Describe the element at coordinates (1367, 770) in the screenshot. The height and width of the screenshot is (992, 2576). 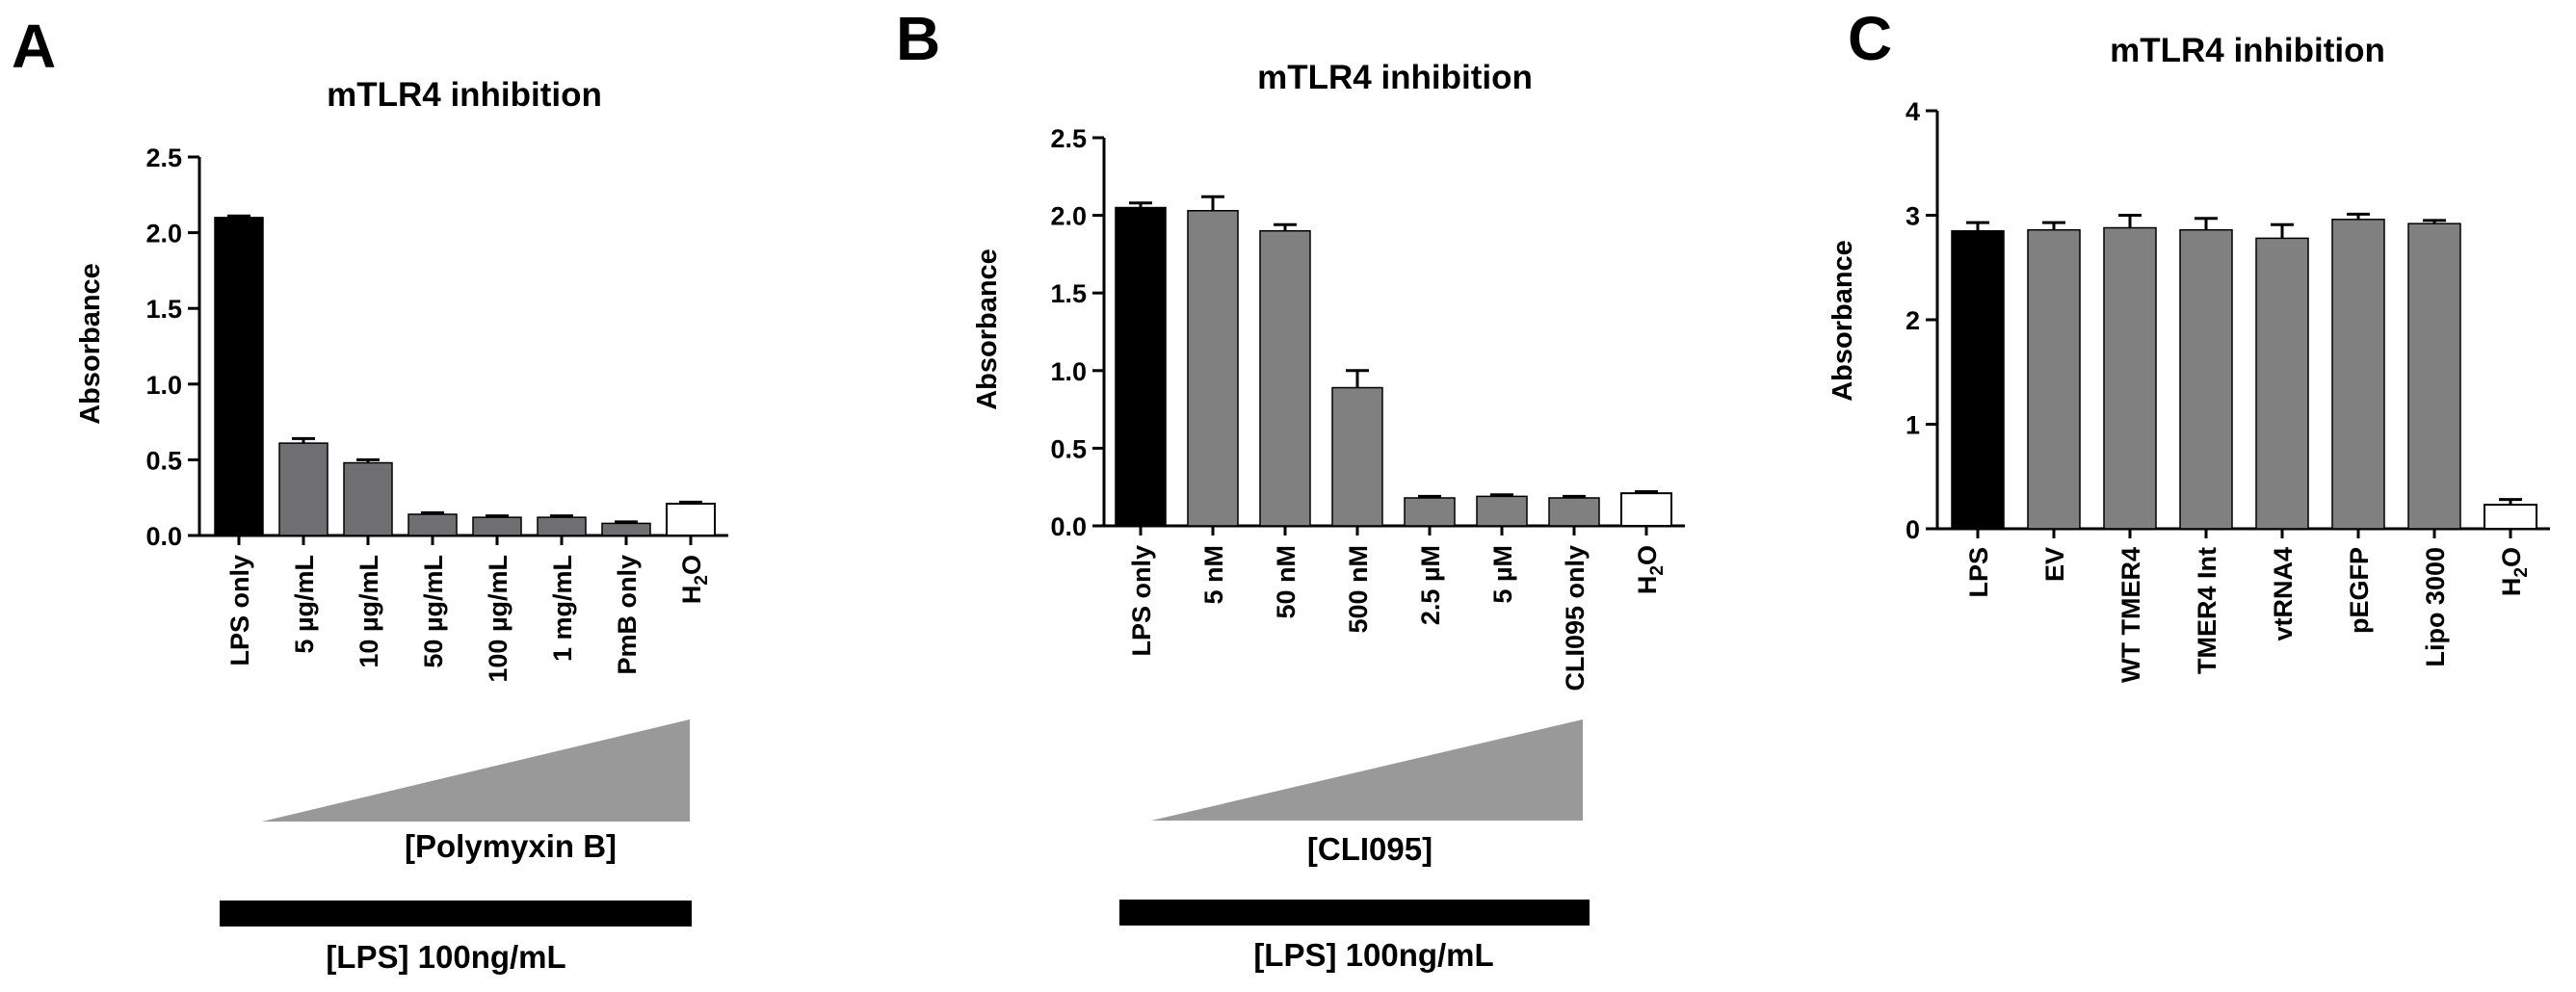
I see `panel-b-concentration-gradient` at that location.